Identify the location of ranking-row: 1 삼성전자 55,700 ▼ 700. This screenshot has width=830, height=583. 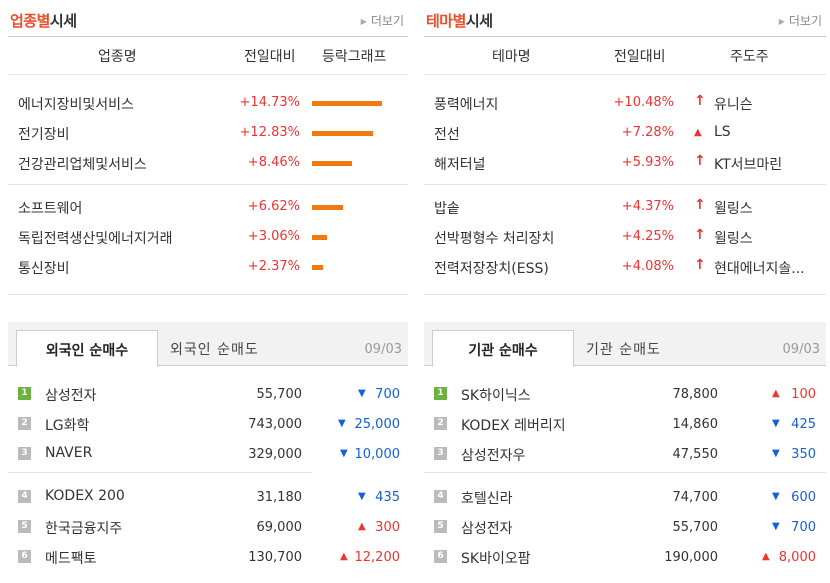
(208, 394).